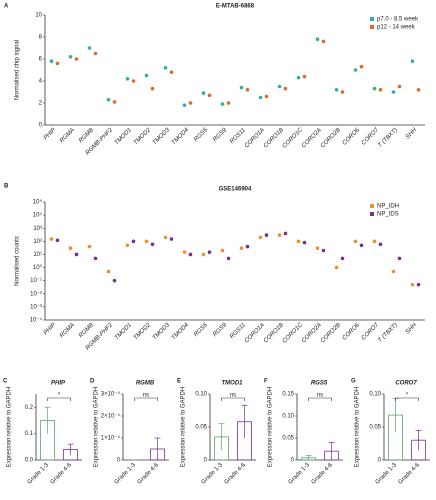 The image size is (436, 500). What do you see at coordinates (36, 294) in the screenshot?
I see `y-tick-label: 10⁻²` at bounding box center [36, 294].